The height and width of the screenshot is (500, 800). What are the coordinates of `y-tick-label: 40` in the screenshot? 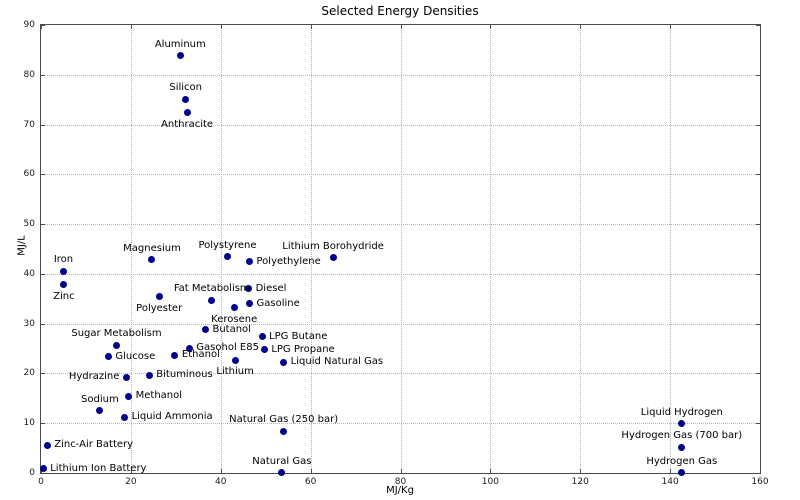 It's located at (29, 273).